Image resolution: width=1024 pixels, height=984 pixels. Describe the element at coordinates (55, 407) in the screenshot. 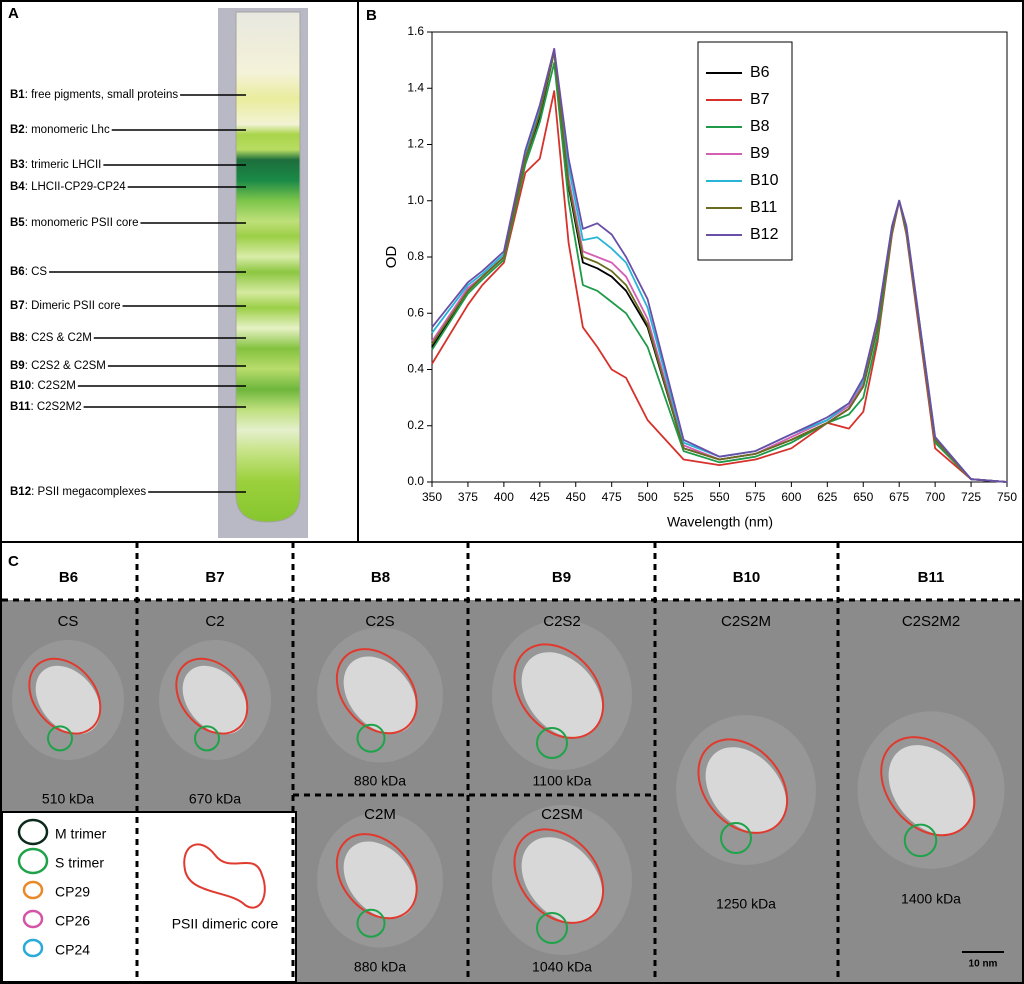

I see `band-desc: : C2S2M2` at that location.